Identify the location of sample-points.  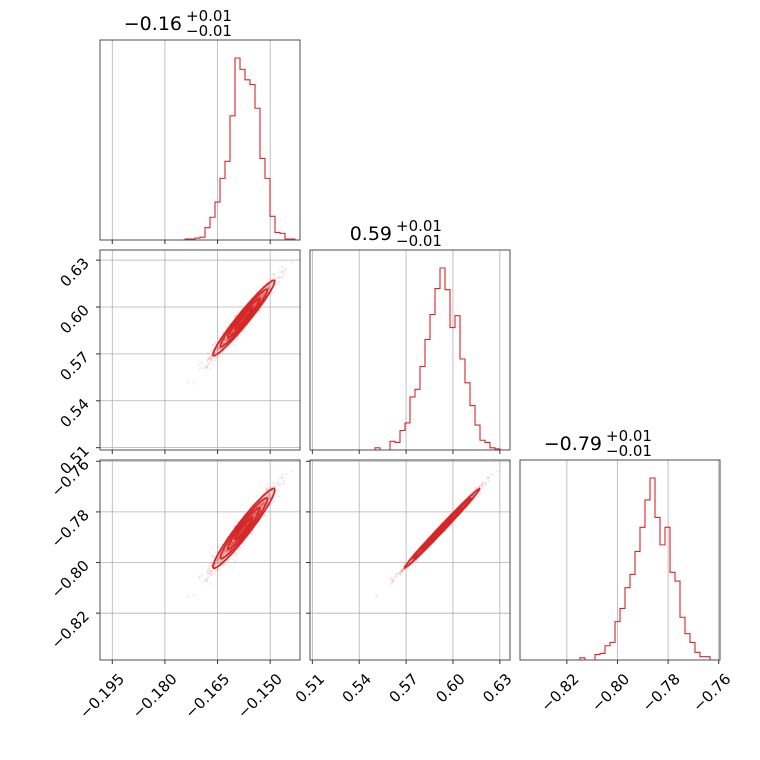
(437, 534).